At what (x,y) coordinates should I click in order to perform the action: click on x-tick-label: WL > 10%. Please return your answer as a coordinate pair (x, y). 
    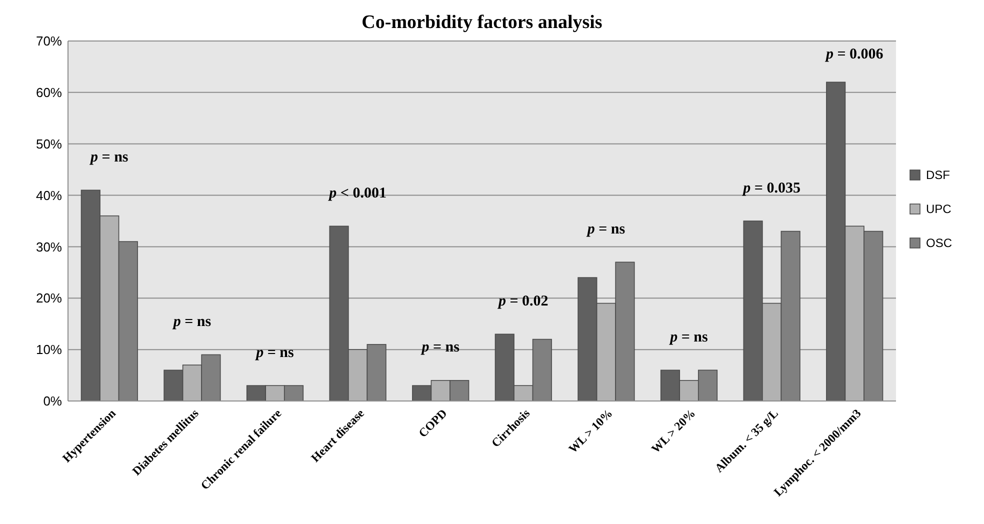
    Looking at the image, I should click on (591, 431).